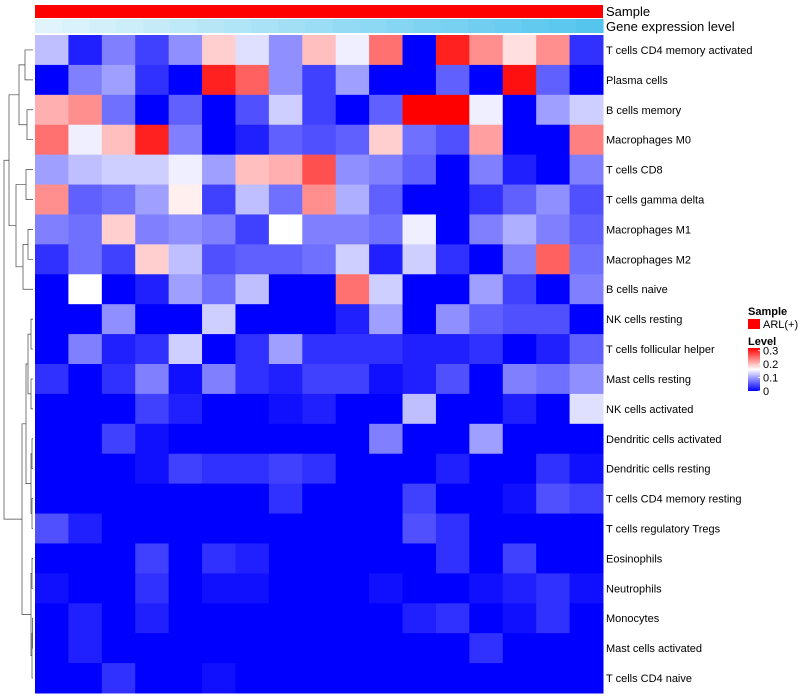 This screenshot has width=800, height=700. Describe the element at coordinates (319, 11) in the screenshot. I see `sample-annotation-bar` at that location.